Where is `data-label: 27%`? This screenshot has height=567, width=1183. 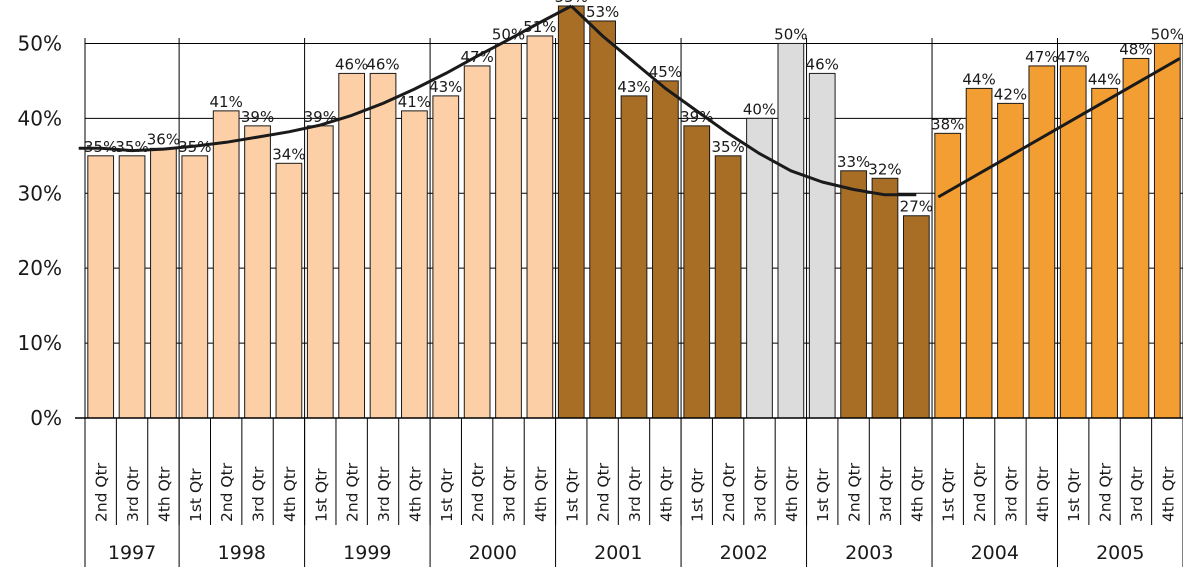
data-label: 27% is located at coordinates (916, 207).